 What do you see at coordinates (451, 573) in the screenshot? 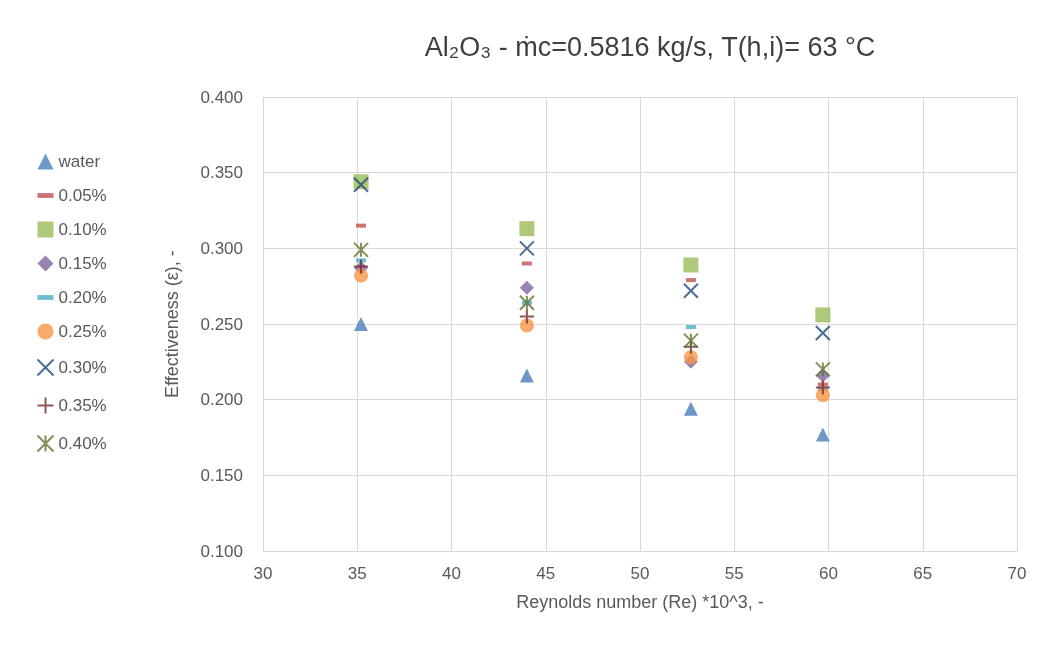
I see `x-tick-label: 40` at bounding box center [451, 573].